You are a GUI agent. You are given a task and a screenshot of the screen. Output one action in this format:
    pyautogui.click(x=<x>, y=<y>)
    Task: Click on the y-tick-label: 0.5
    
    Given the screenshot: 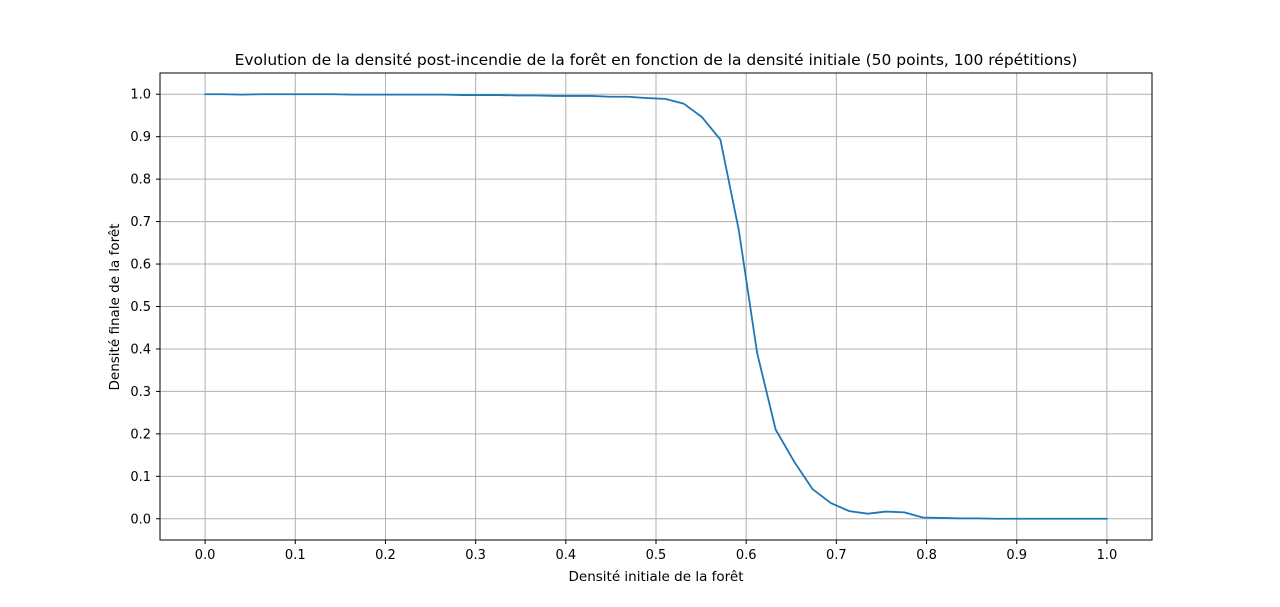 What is the action you would take?
    pyautogui.click(x=140, y=307)
    